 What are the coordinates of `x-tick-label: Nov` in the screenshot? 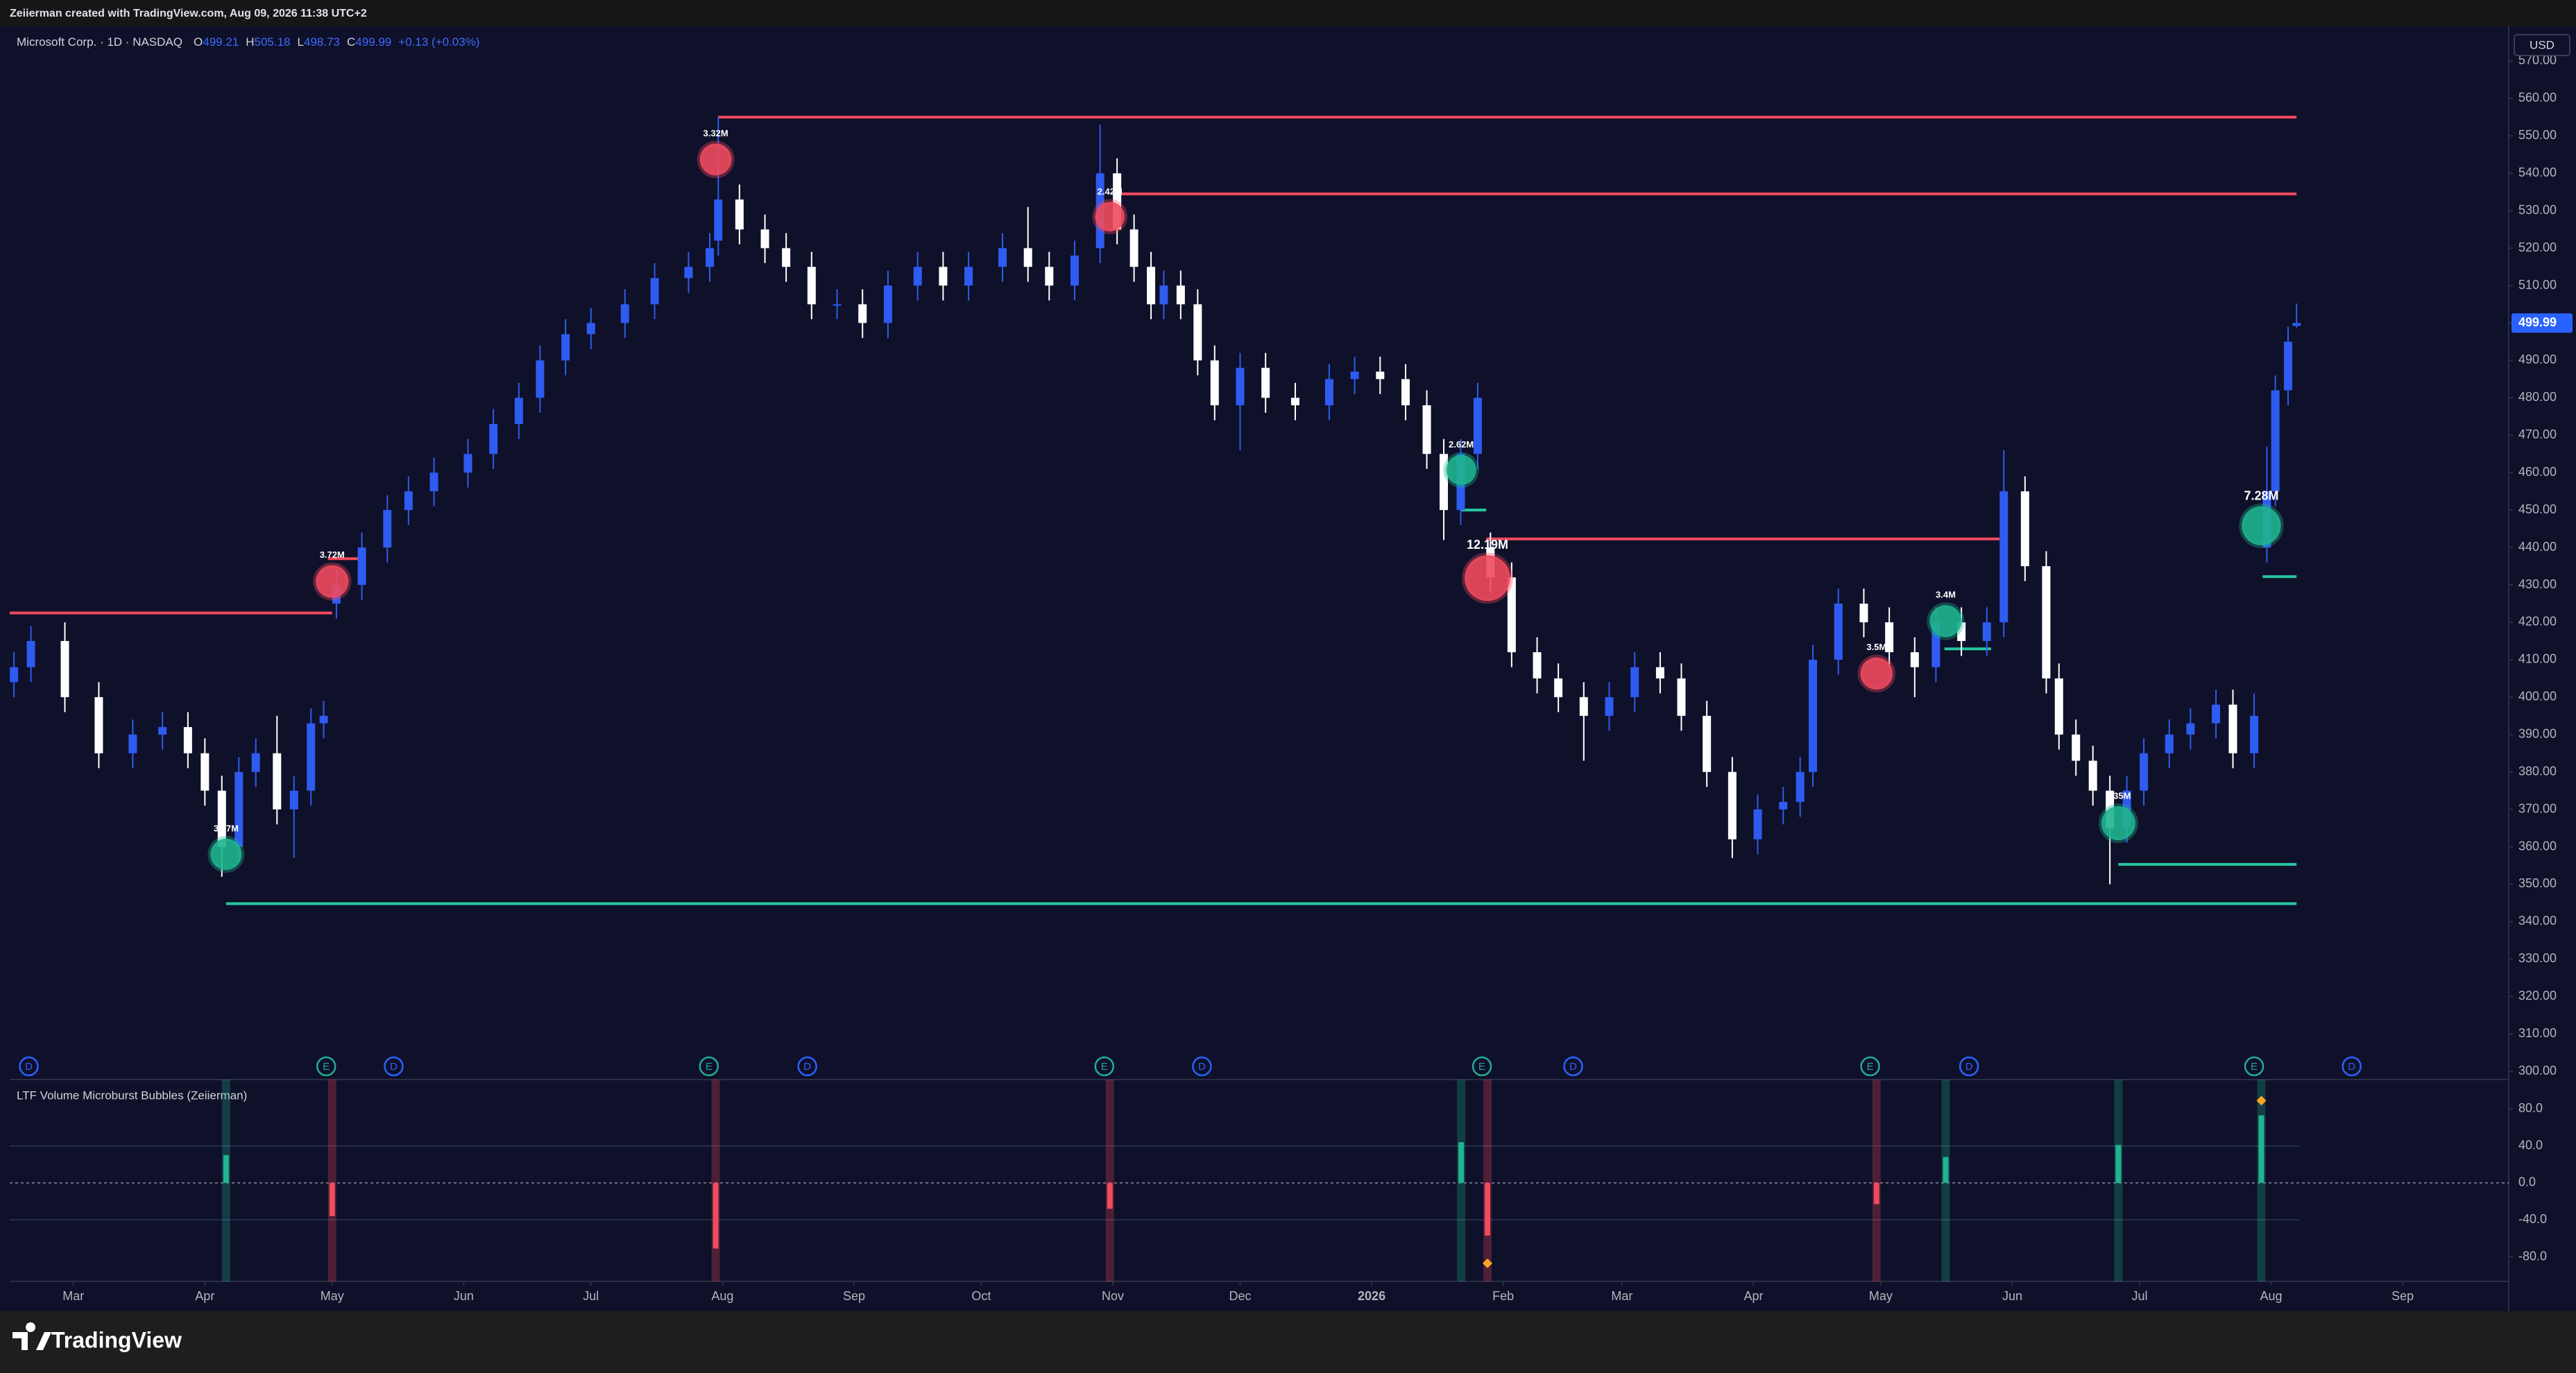 It's located at (1113, 1296).